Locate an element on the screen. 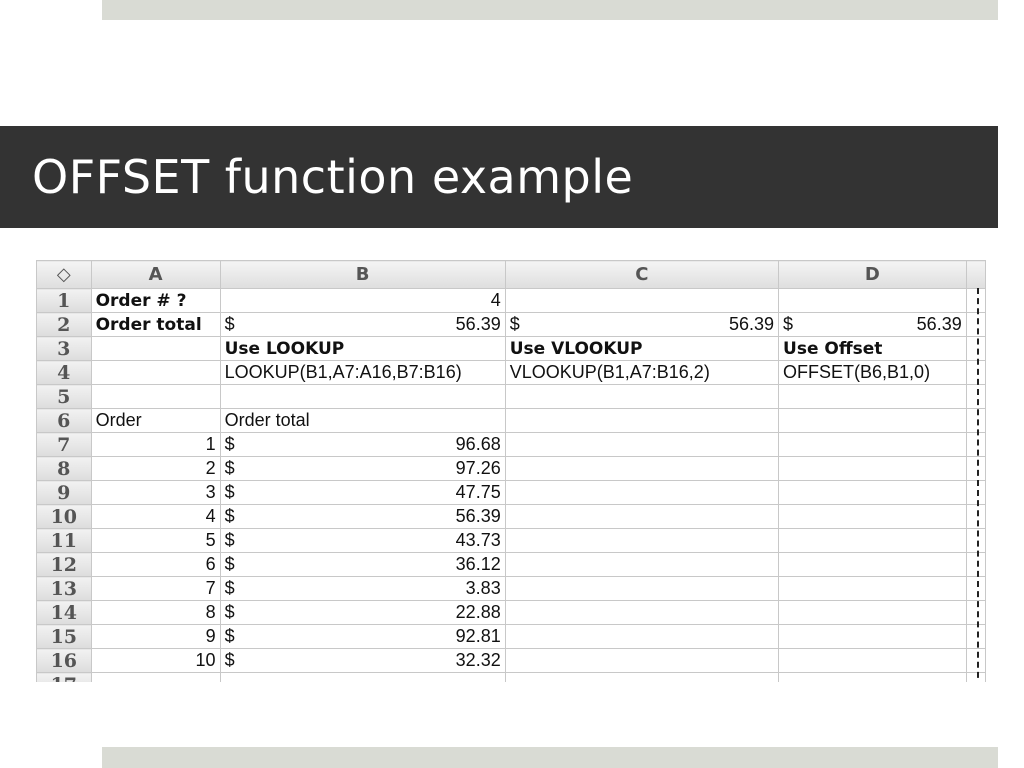 Image resolution: width=1024 pixels, height=768 pixels. row-header: 1 is located at coordinates (64, 300).